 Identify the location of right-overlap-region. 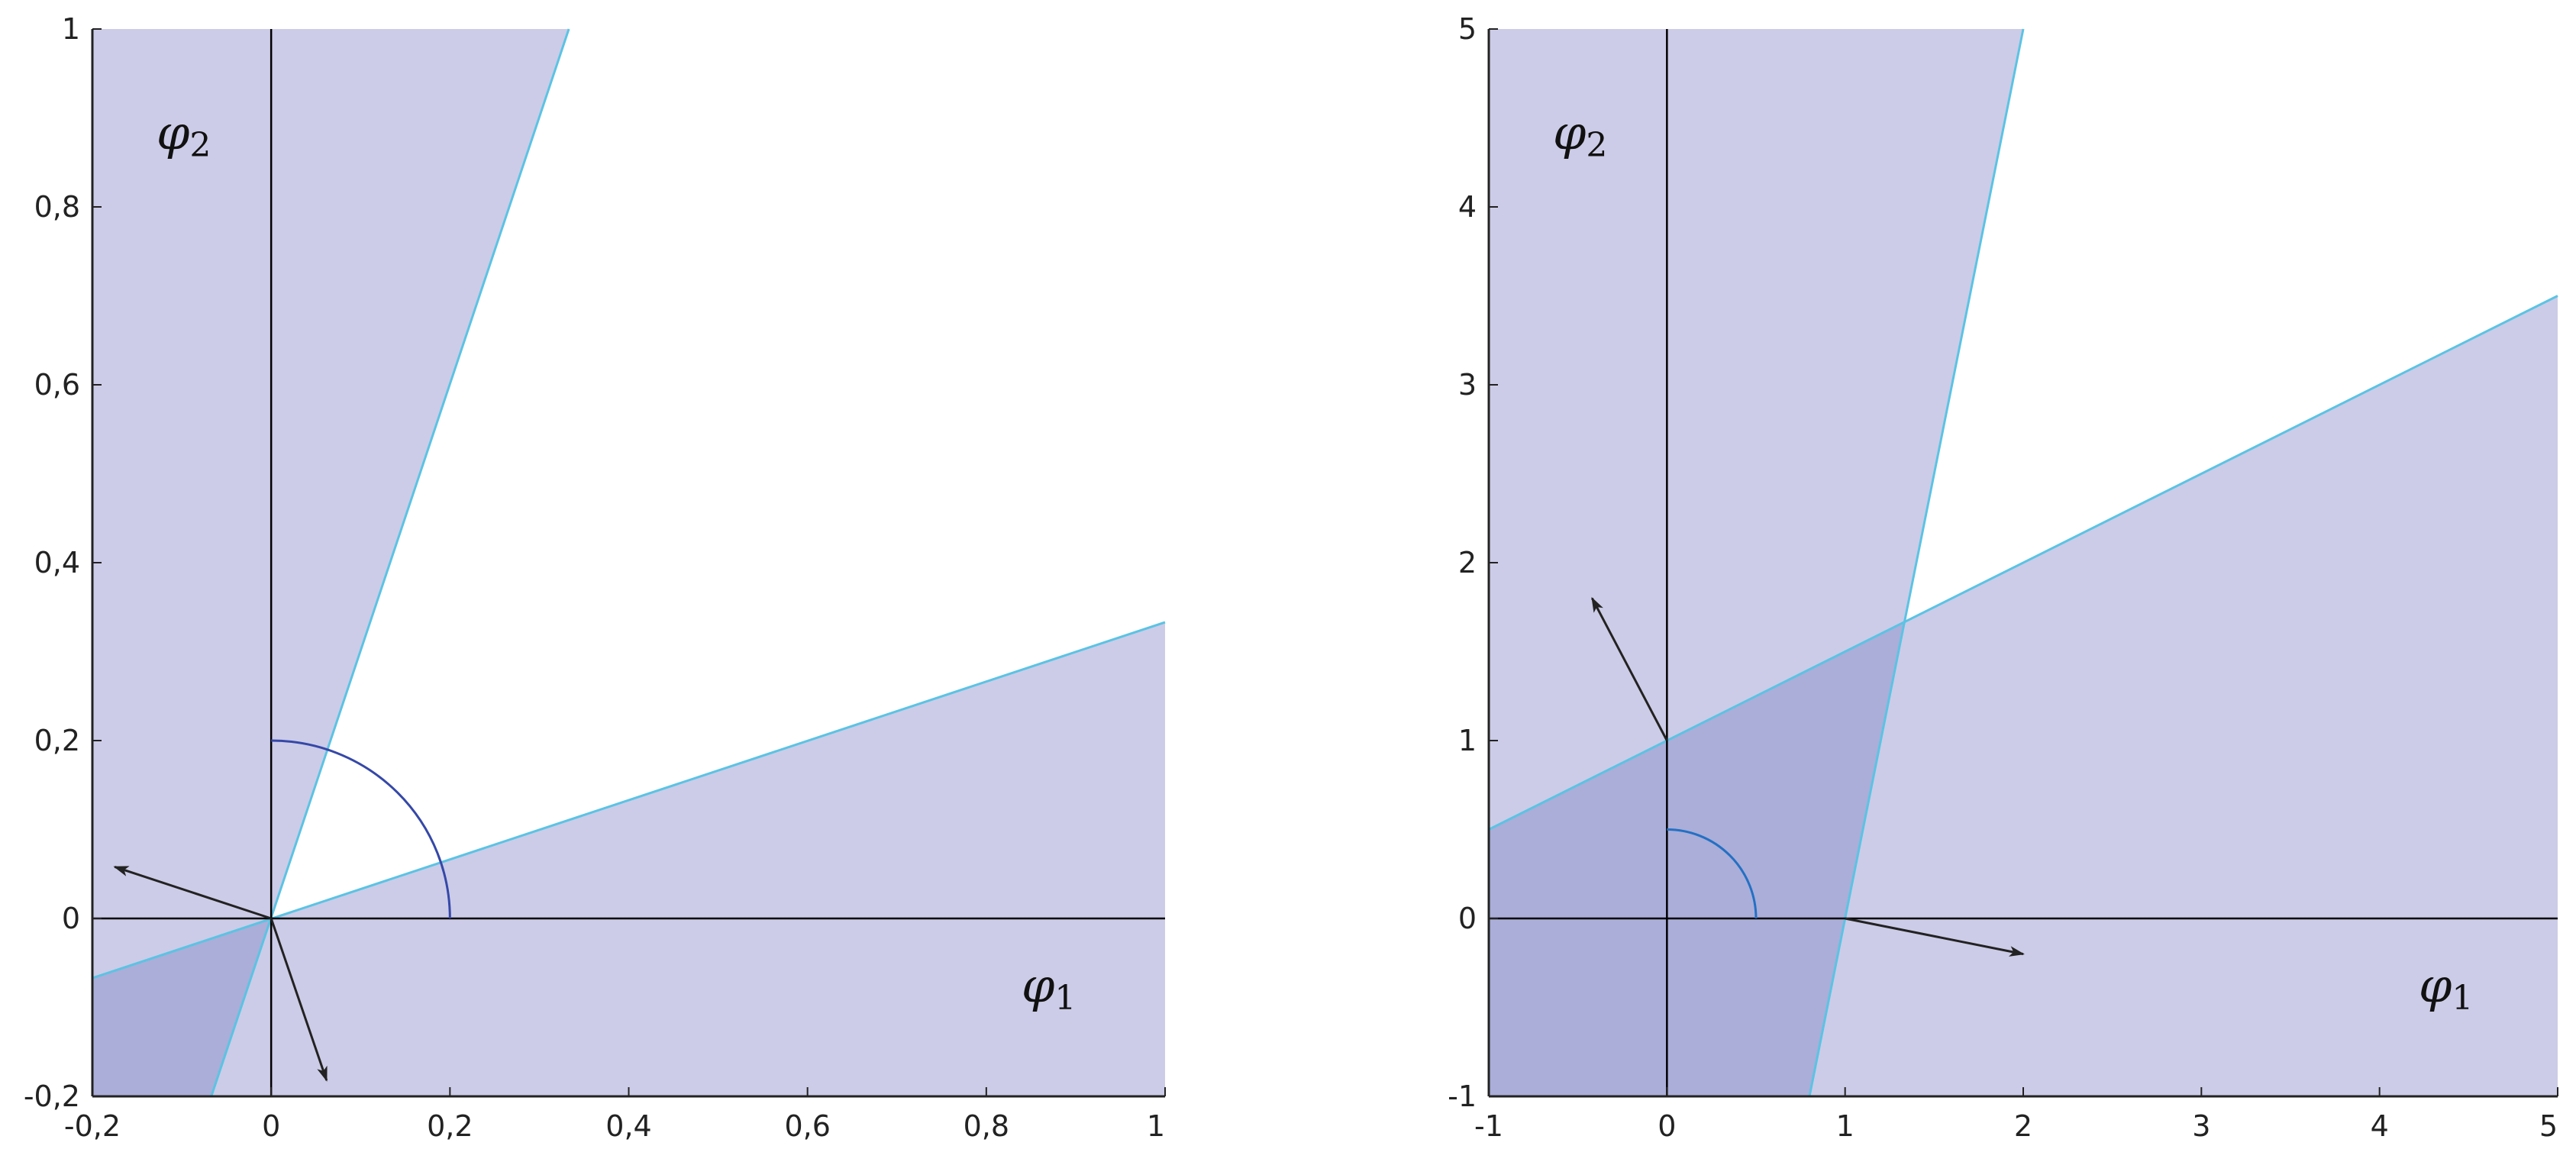
(1697, 859).